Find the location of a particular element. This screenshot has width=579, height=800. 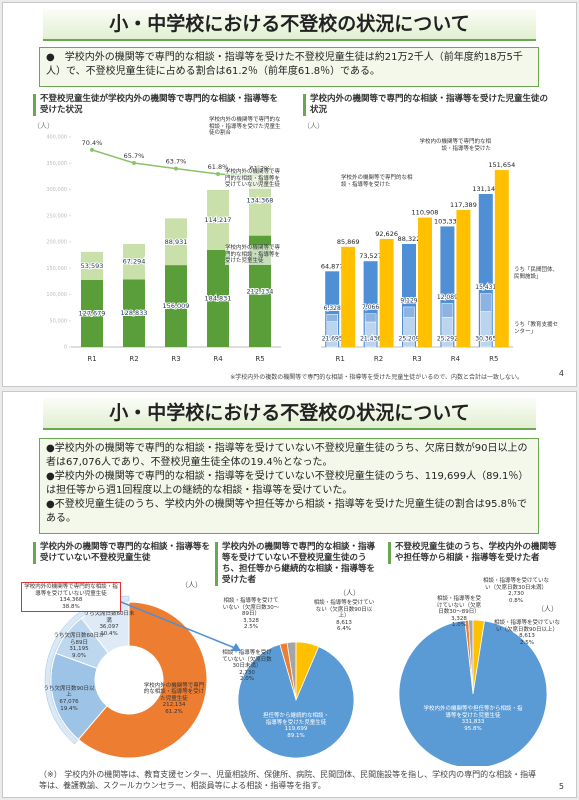

value-label: 6,328 is located at coordinates (332, 308).